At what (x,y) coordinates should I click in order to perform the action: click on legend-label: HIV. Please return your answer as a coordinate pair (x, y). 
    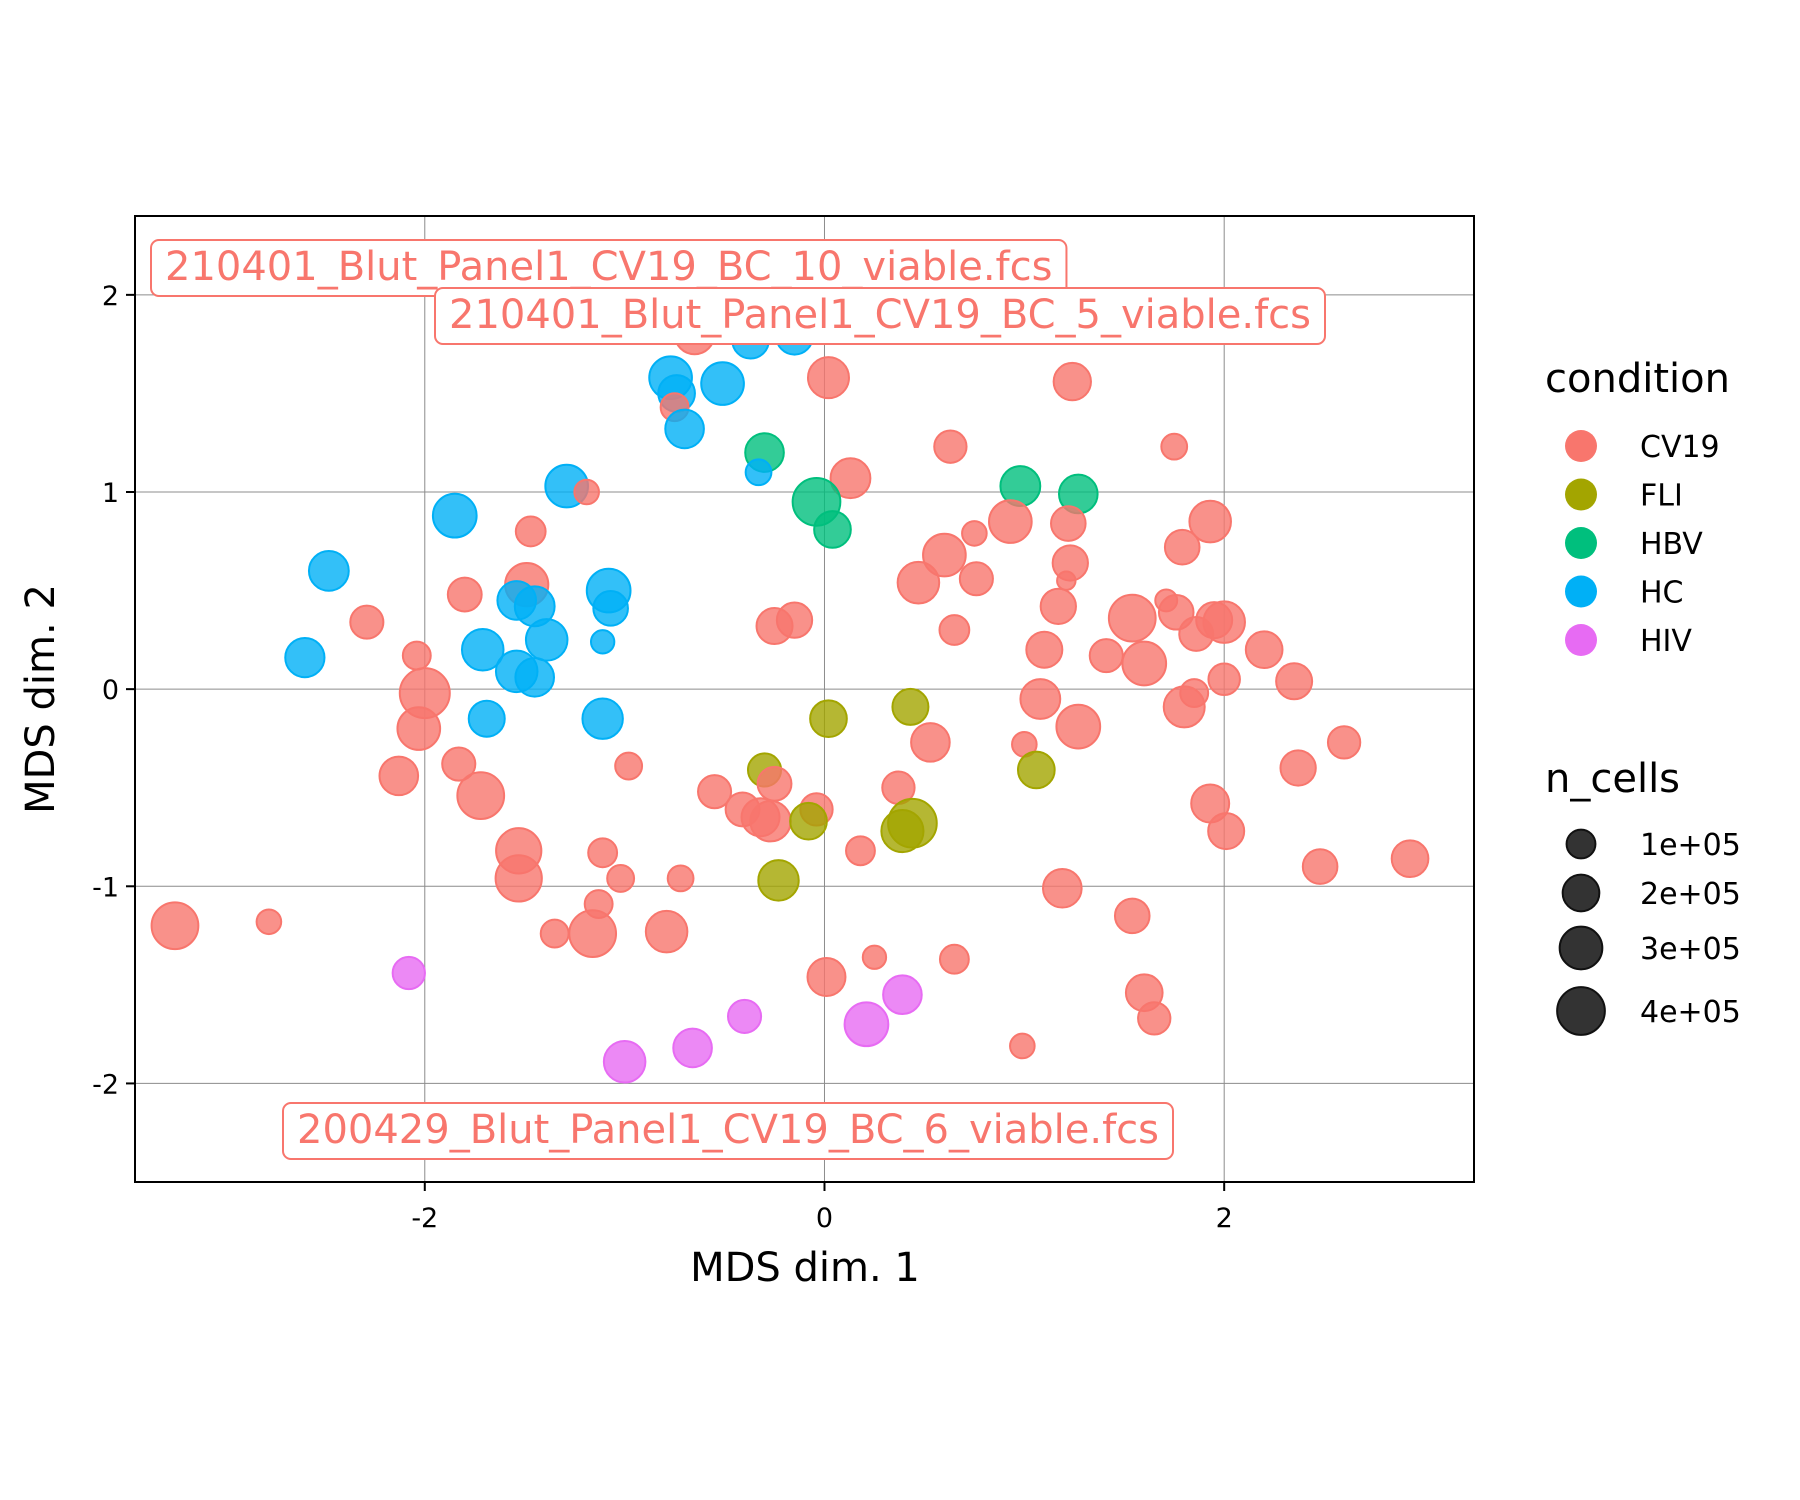
    Looking at the image, I should click on (1666, 641).